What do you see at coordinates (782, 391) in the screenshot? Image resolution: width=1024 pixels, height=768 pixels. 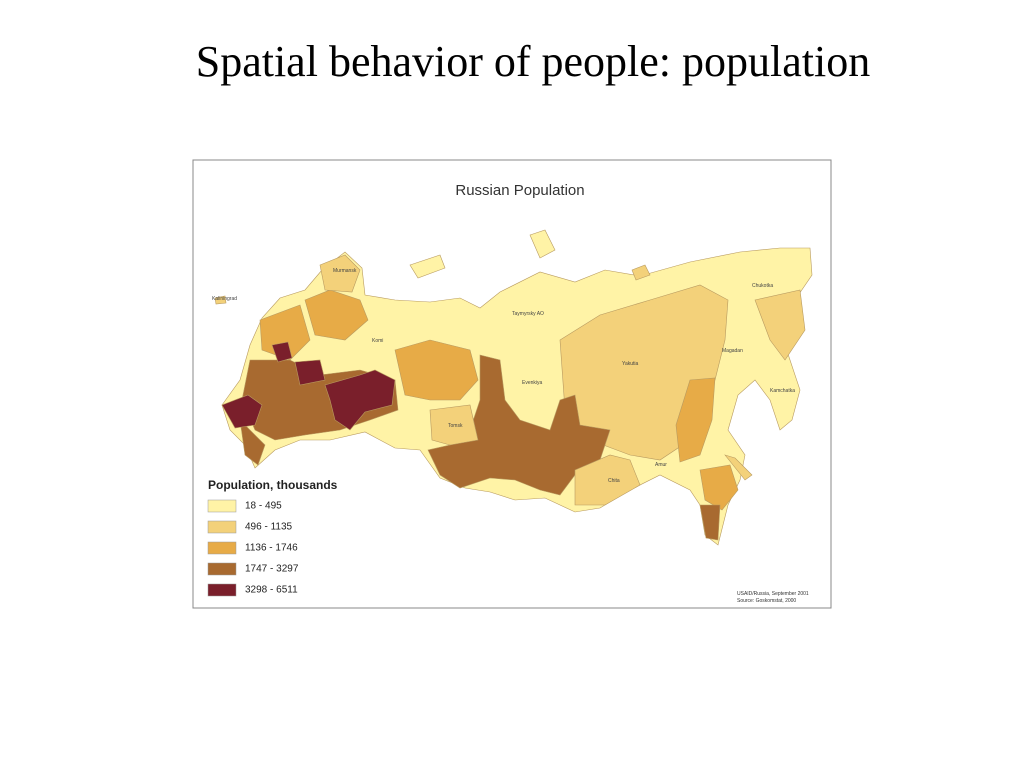 I see `region-label: Kamchatka` at bounding box center [782, 391].